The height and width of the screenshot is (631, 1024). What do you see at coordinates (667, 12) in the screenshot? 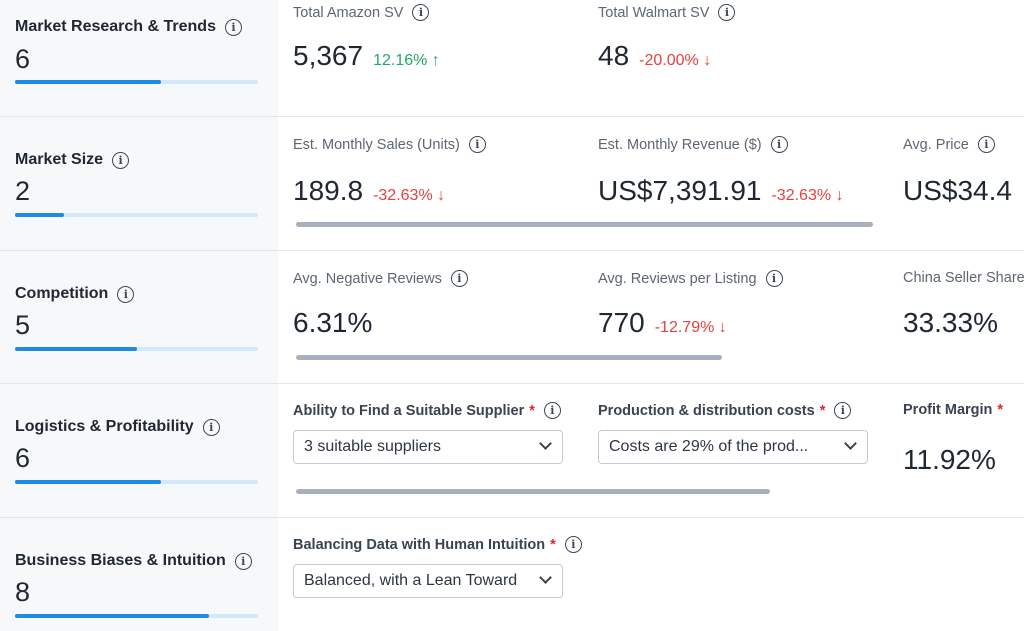
I see `metric-label: Total Walmart SV i` at bounding box center [667, 12].